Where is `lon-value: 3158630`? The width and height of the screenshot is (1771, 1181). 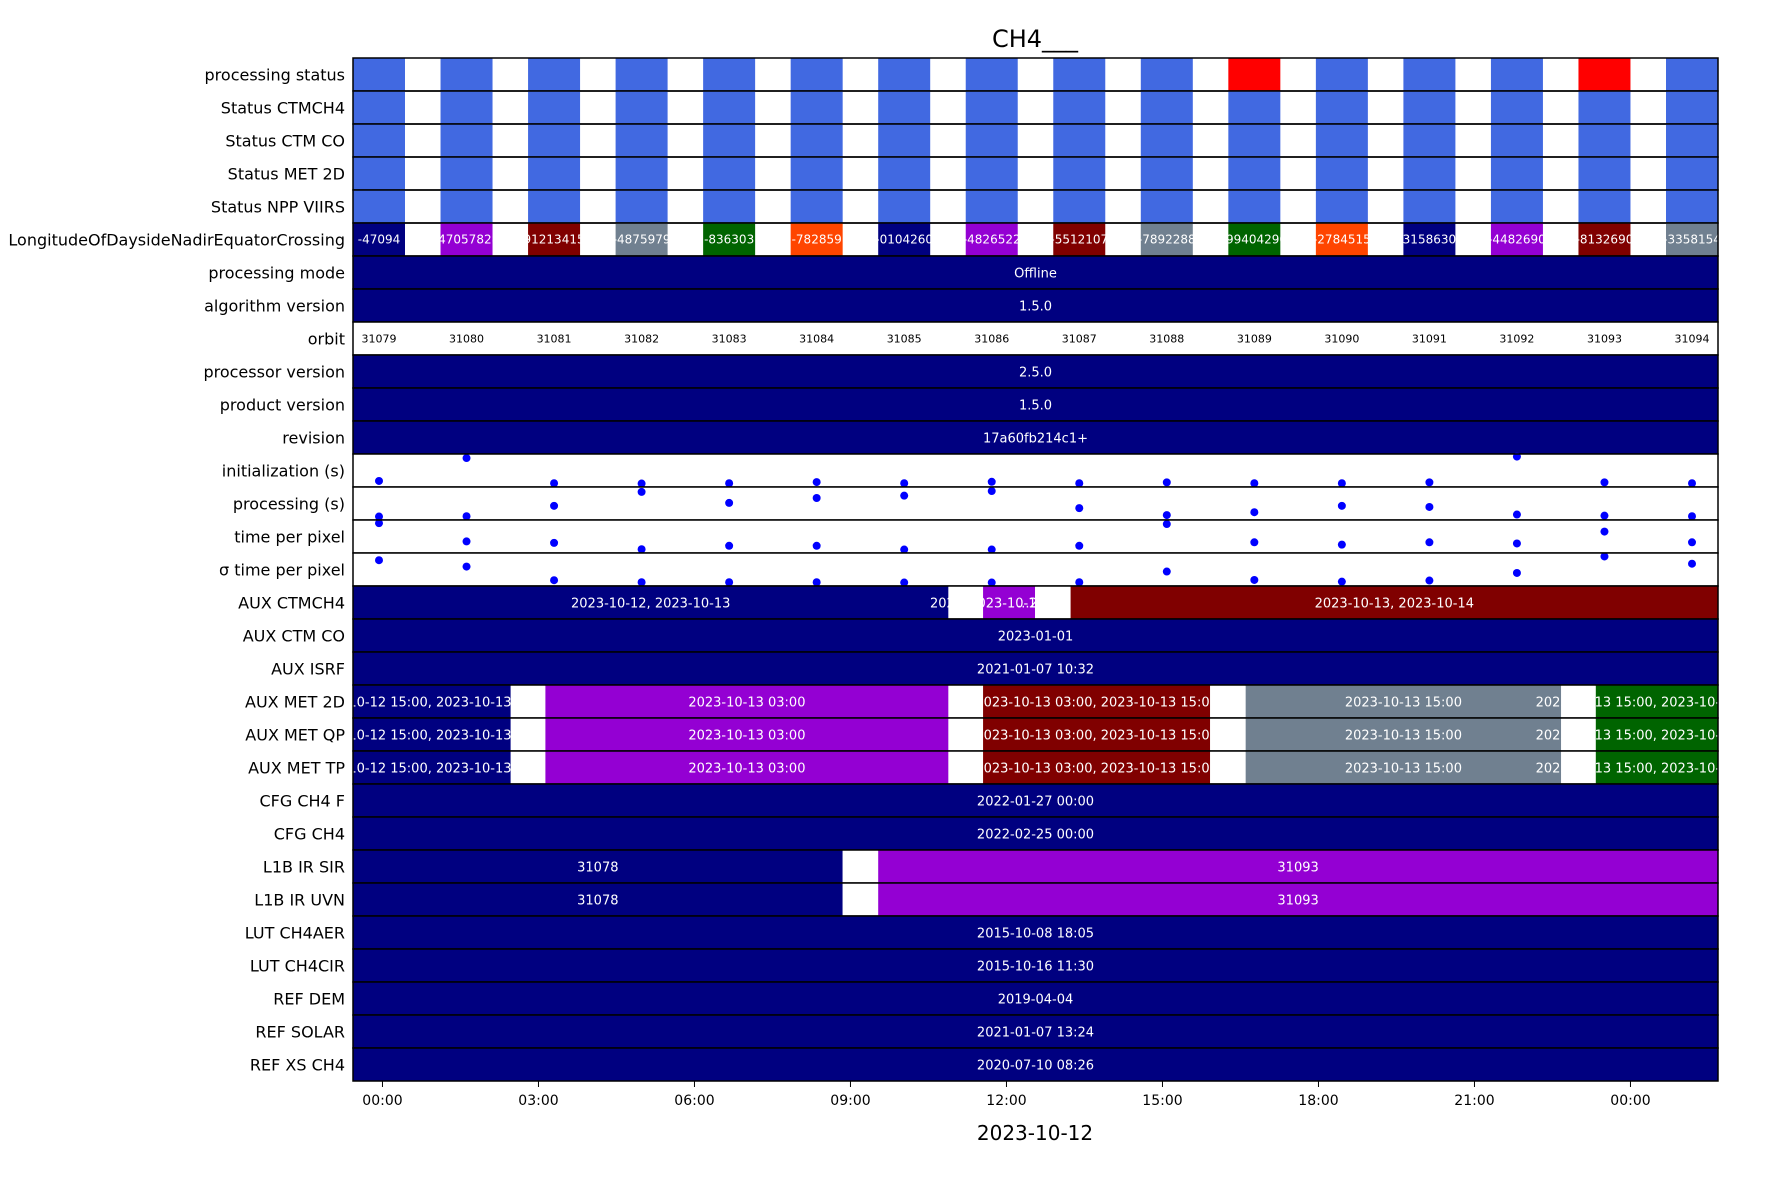 lon-value: 3158630 is located at coordinates (1429, 240).